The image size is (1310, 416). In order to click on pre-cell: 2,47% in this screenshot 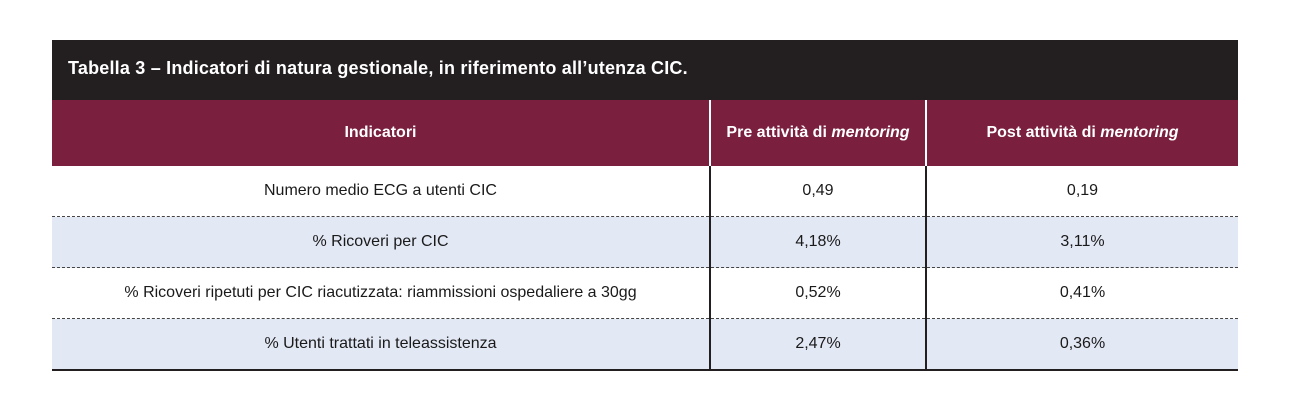, I will do `click(817, 344)`.